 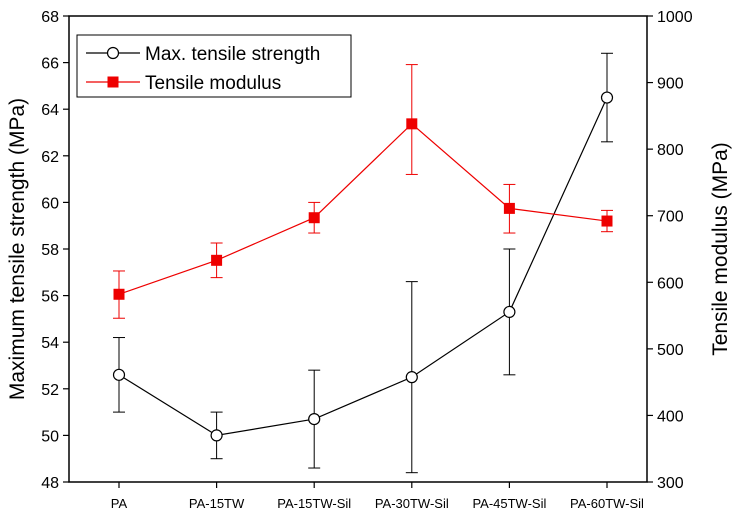 What do you see at coordinates (17, 249) in the screenshot?
I see `left-axis-title: Maximum tensile strength (MPa)` at bounding box center [17, 249].